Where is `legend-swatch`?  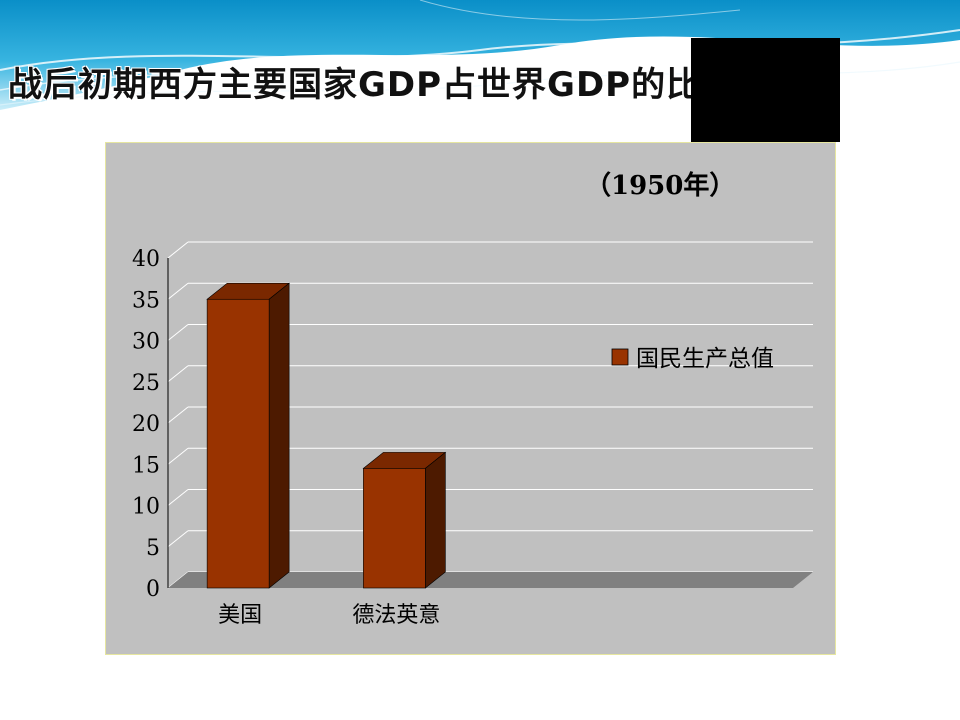
legend-swatch is located at coordinates (620, 357).